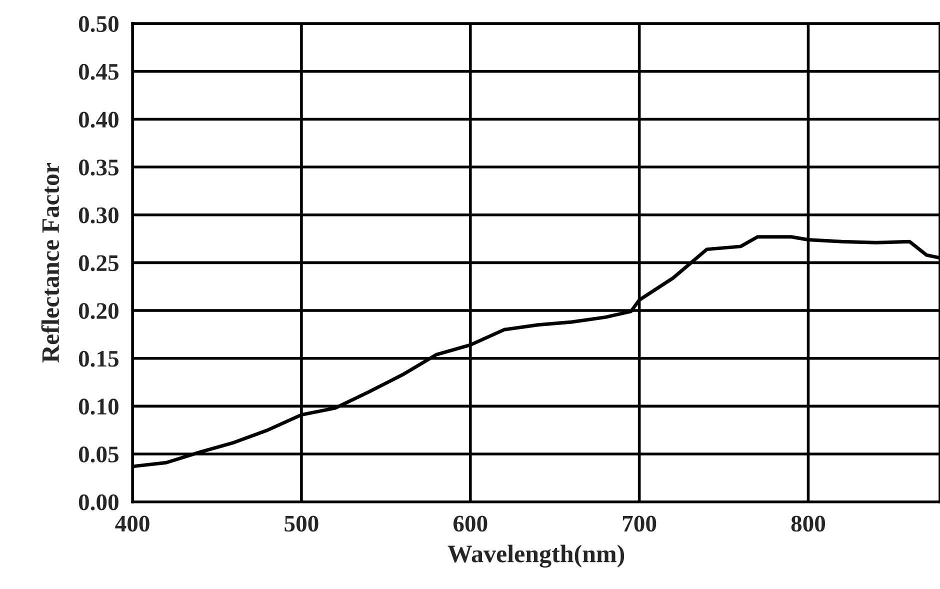 Image resolution: width=940 pixels, height=589 pixels. Describe the element at coordinates (98, 454) in the screenshot. I see `y-tick-label: 0.05` at that location.